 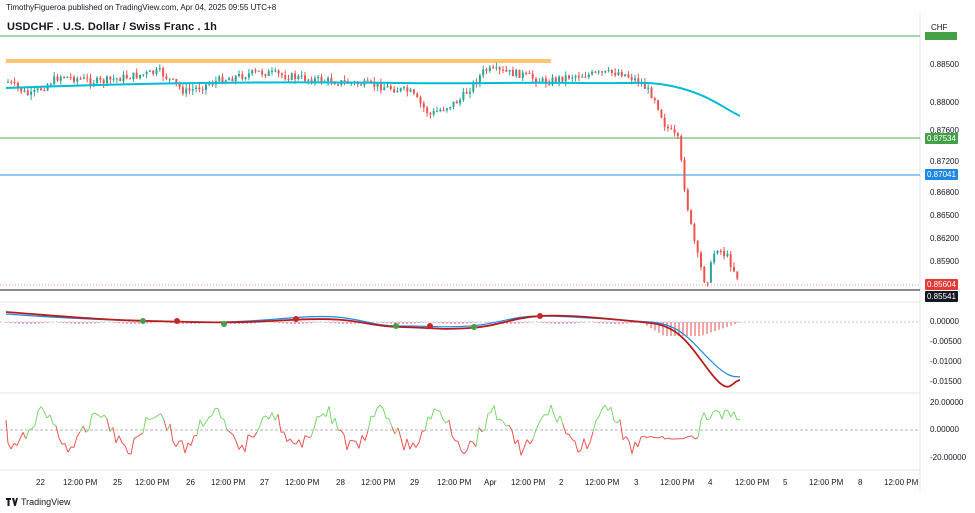 What do you see at coordinates (80, 482) in the screenshot?
I see `time-axis-label: 12:00 PM` at bounding box center [80, 482].